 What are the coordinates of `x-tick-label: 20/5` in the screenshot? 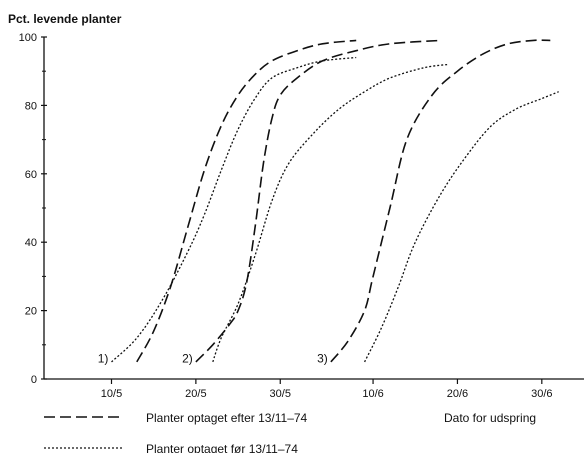 It's located at (195, 394).